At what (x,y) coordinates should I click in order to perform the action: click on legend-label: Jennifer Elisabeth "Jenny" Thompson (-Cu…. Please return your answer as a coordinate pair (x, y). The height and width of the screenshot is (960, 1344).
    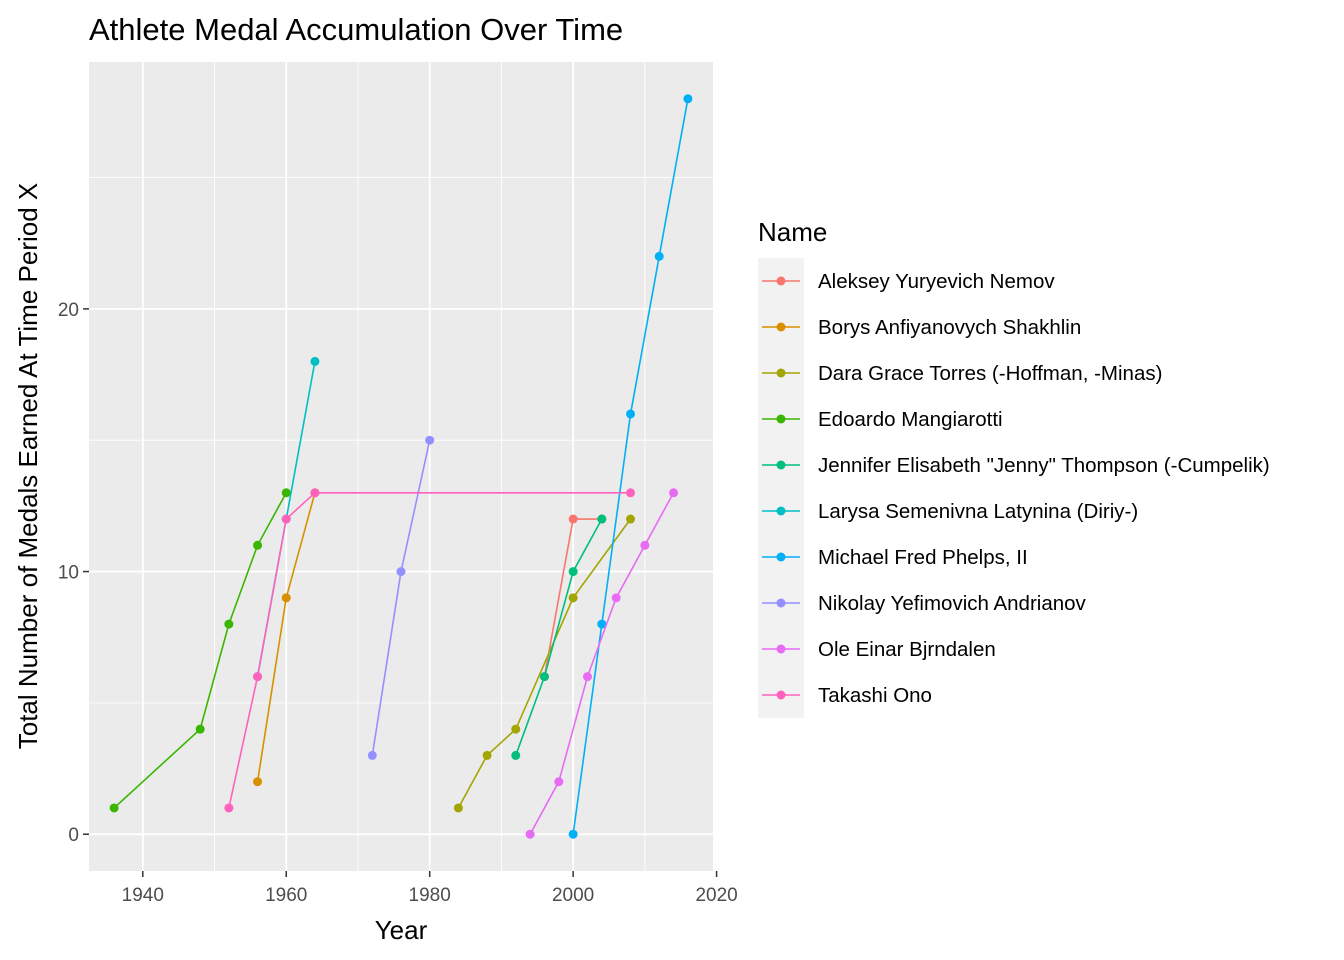
    Looking at the image, I should click on (1044, 465).